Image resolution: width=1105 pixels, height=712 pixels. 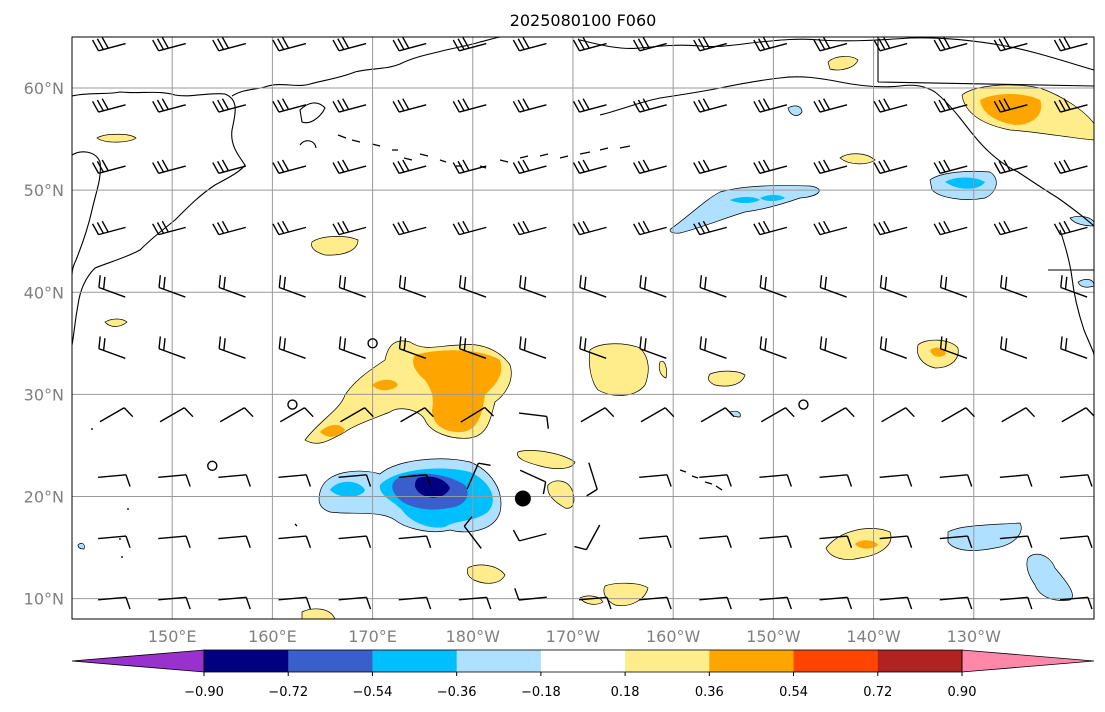 What do you see at coordinates (44, 599) in the screenshot?
I see `latitude-label: 10°N` at bounding box center [44, 599].